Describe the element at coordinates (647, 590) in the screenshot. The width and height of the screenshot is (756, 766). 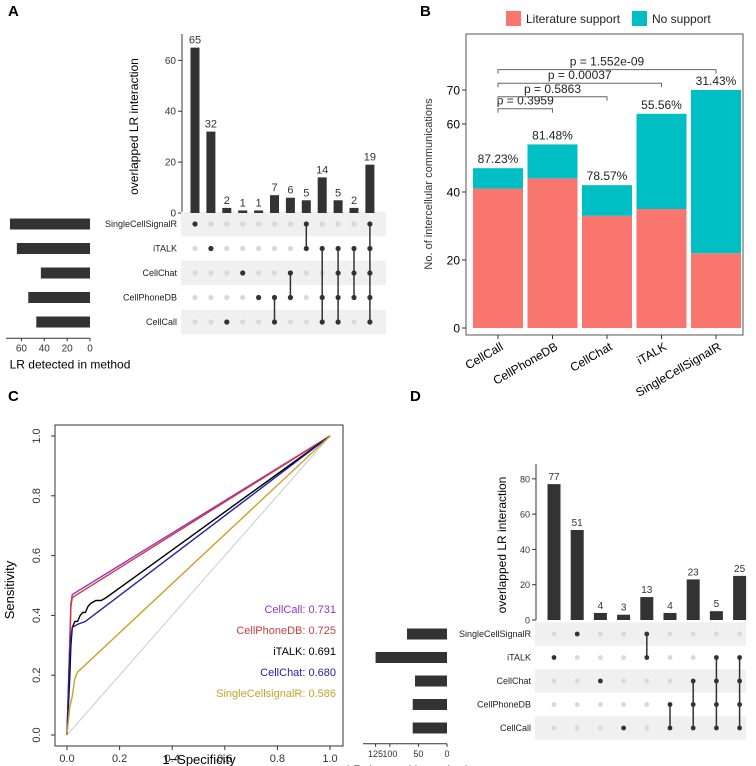
I see `intersection-value-label: 13` at that location.